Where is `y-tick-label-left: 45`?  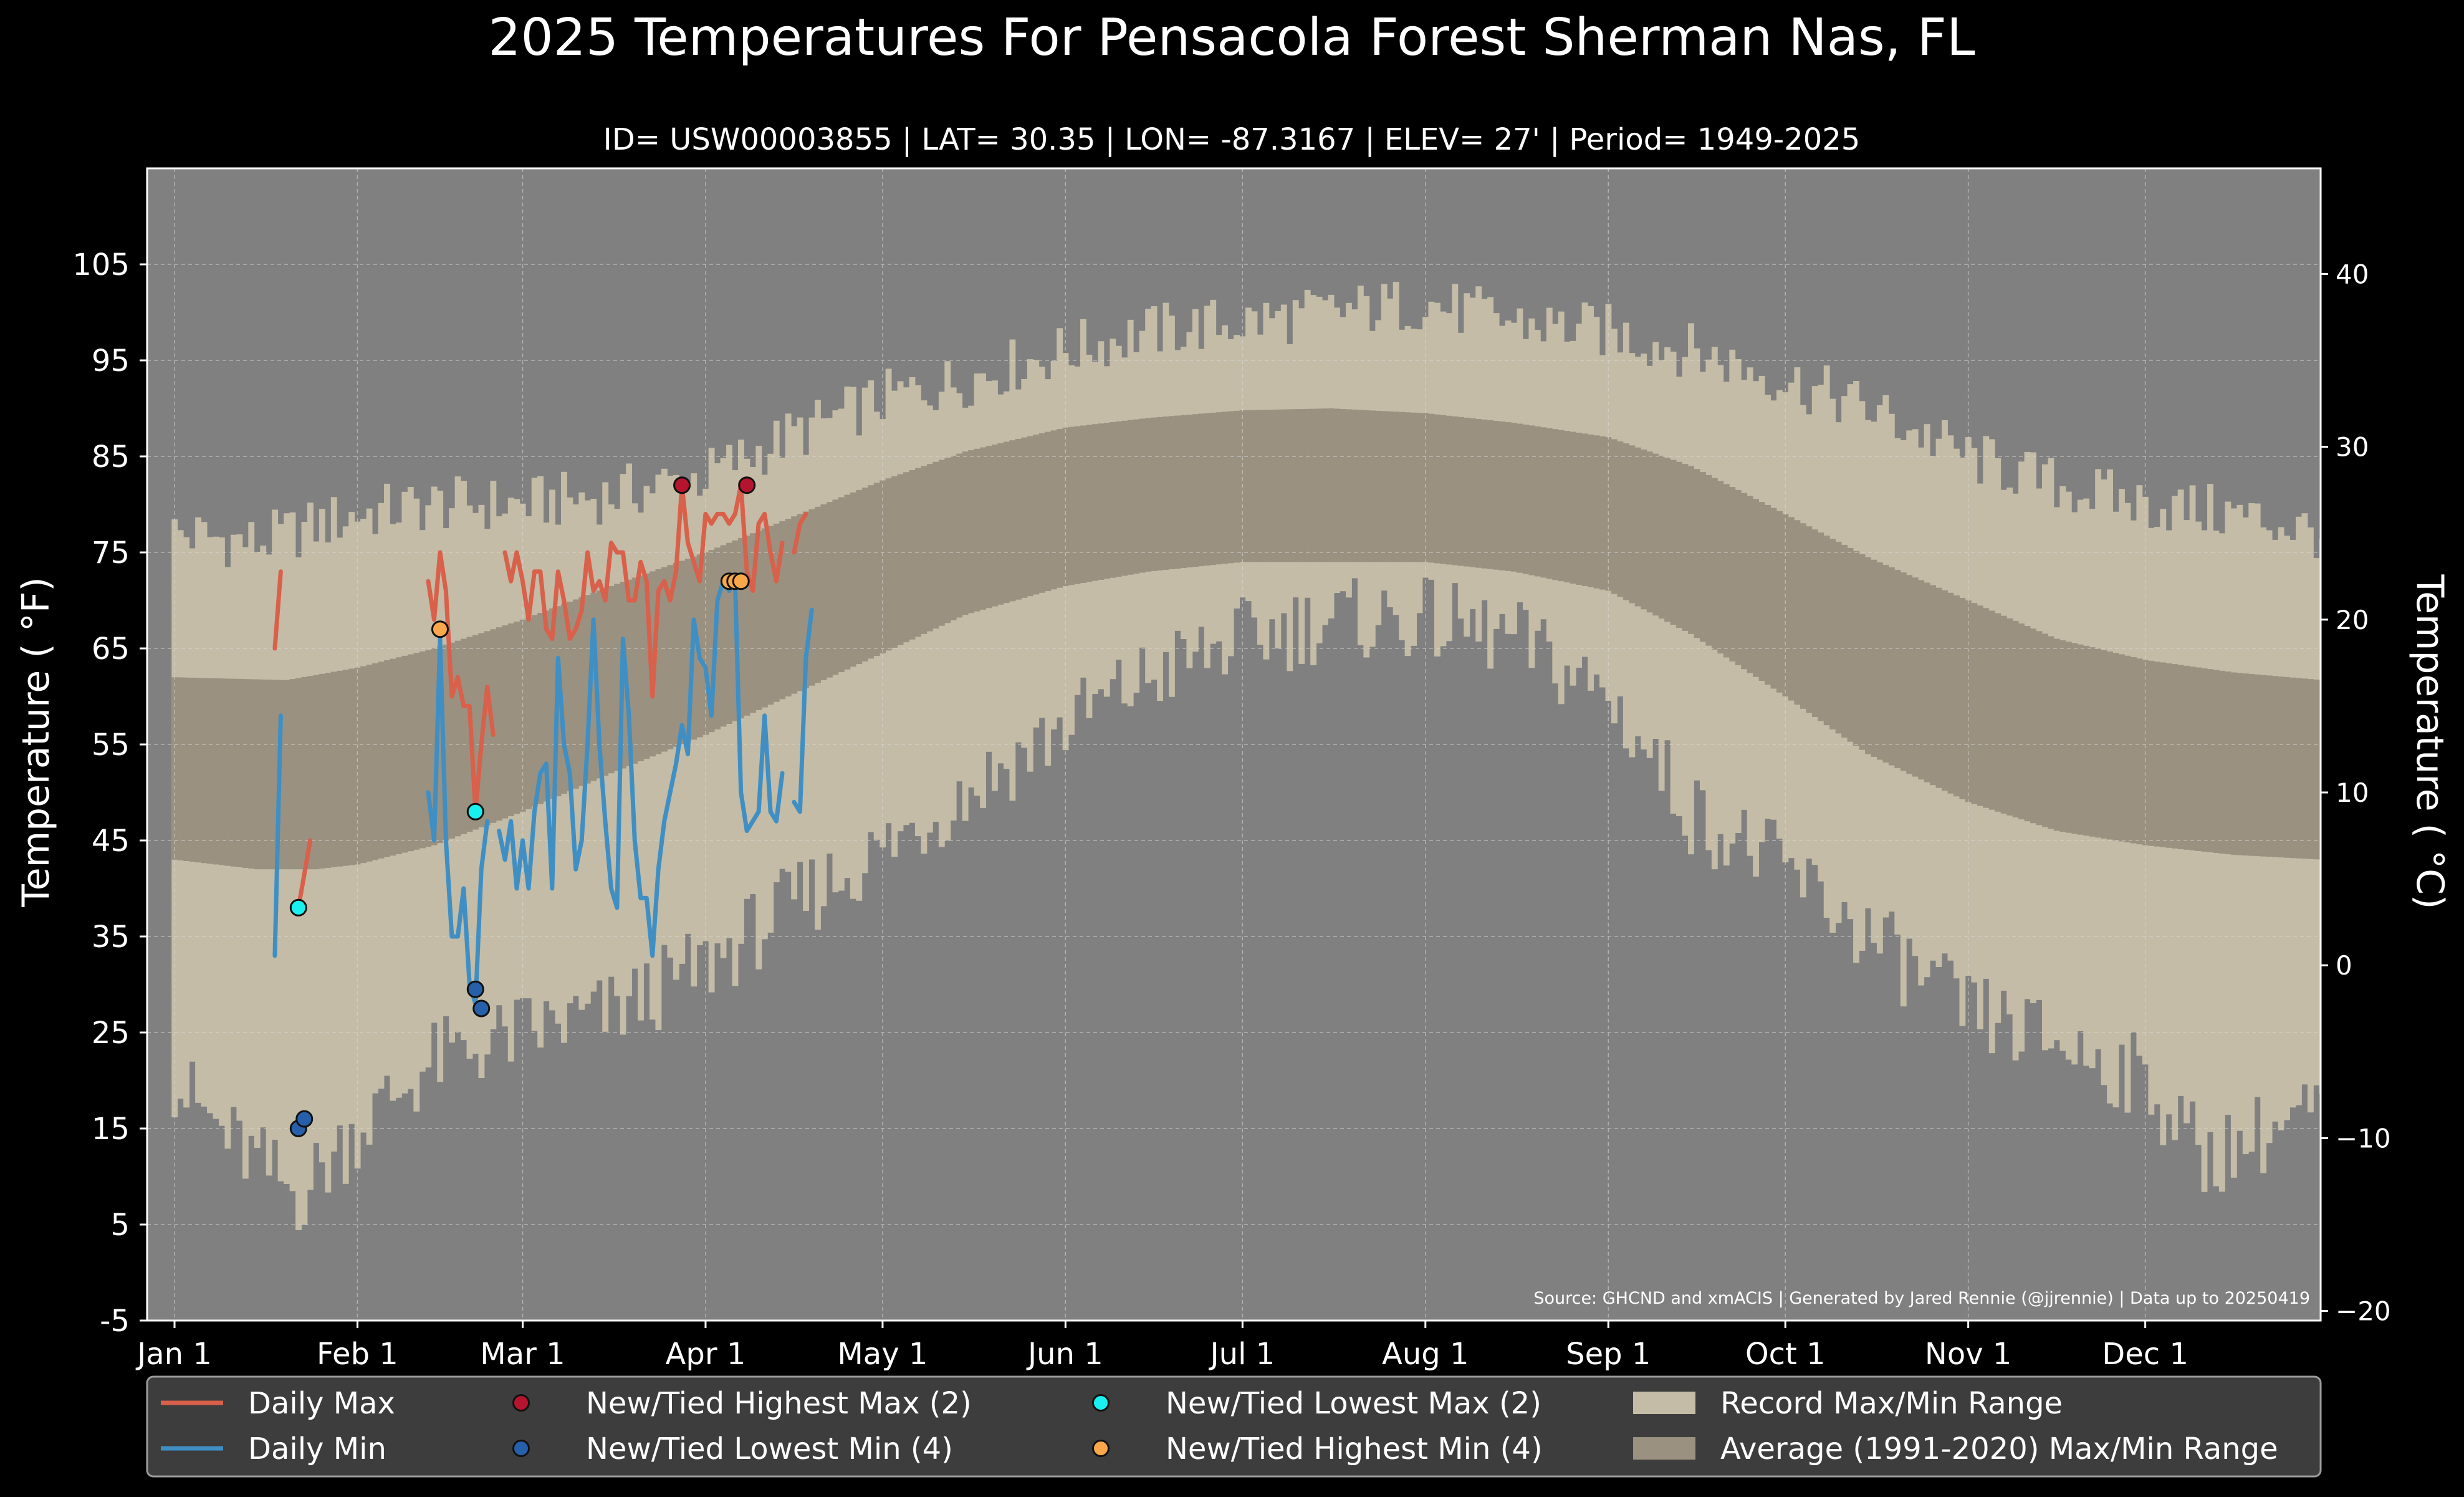
y-tick-label-left: 45 is located at coordinates (111, 841).